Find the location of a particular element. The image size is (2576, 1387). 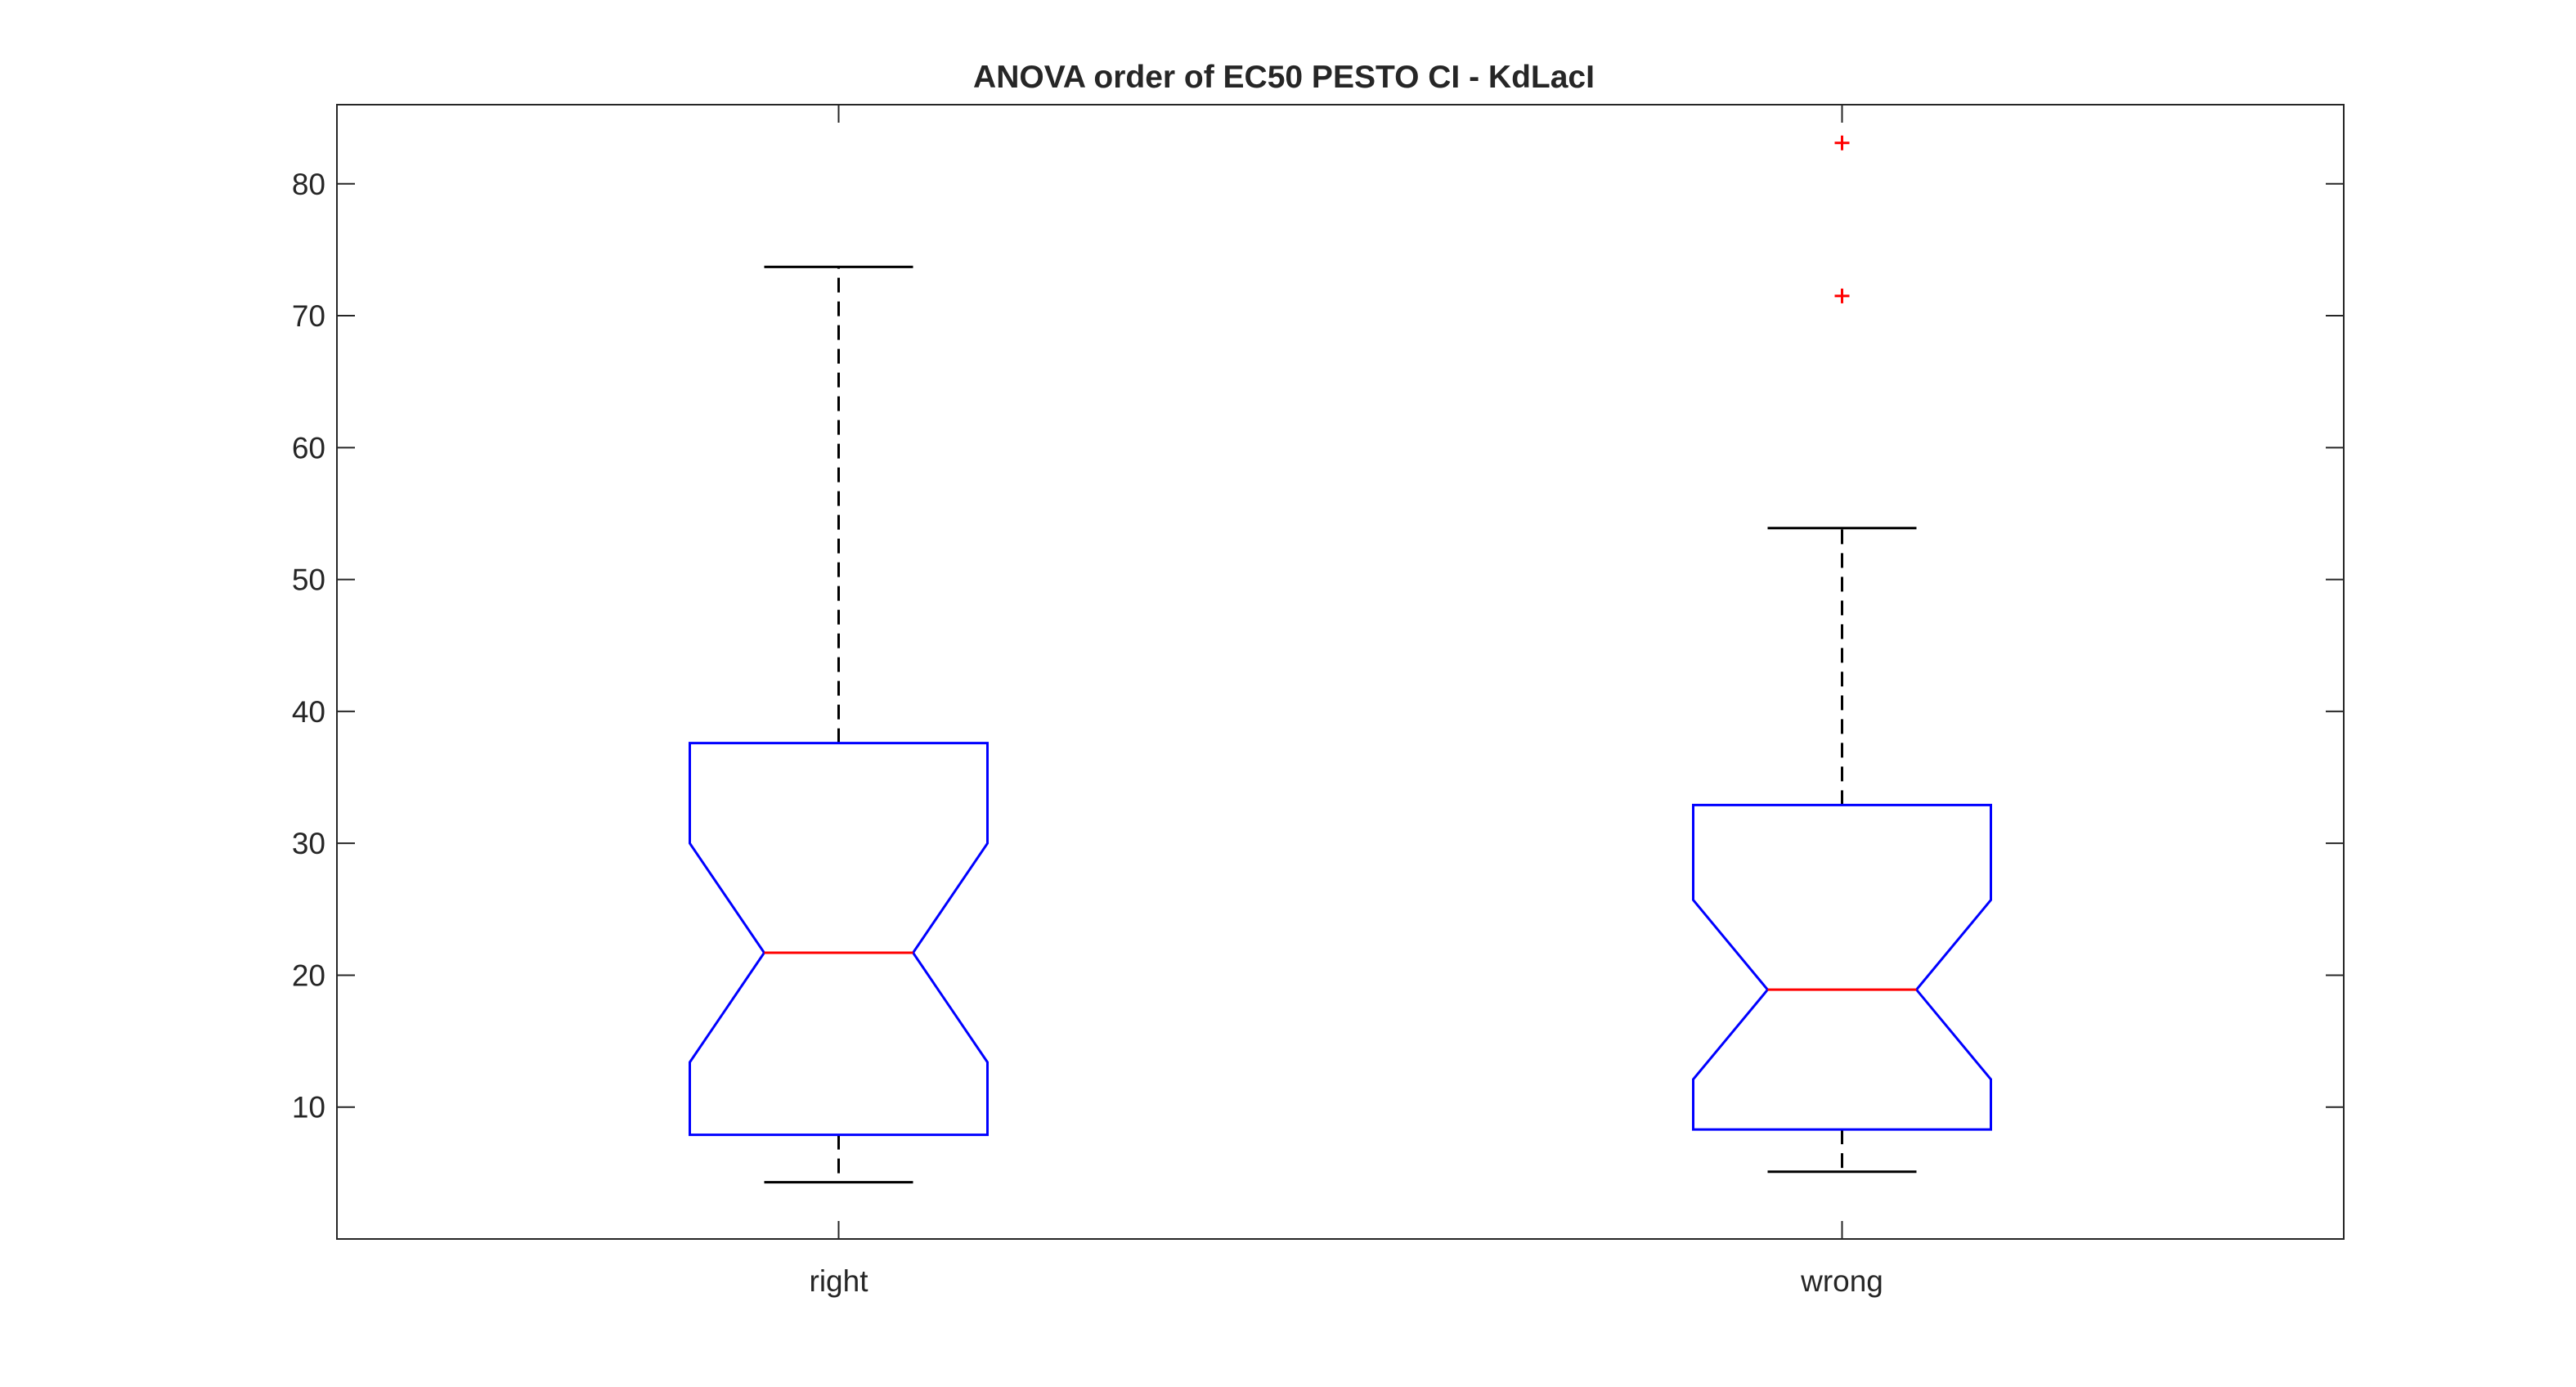

y-tick-label: 80 is located at coordinates (308, 184).